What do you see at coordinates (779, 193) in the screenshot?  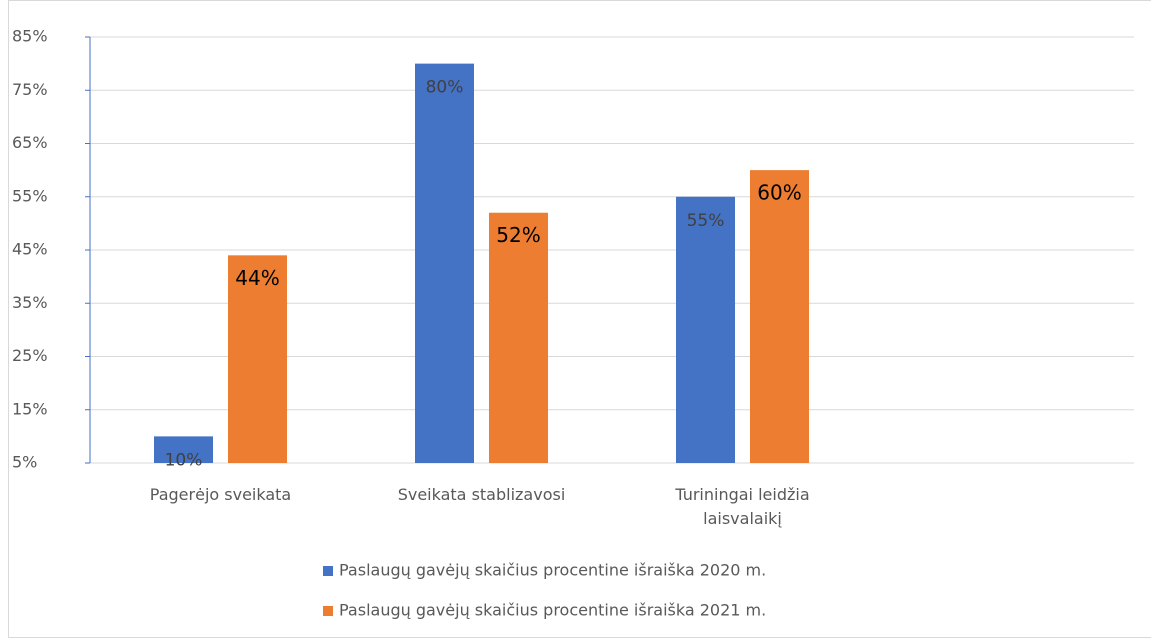 I see `data-label: 60%` at bounding box center [779, 193].